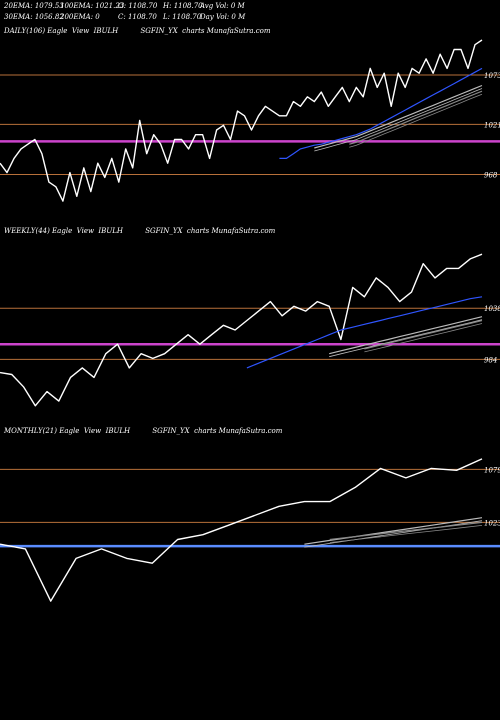 The width and height of the screenshot is (500, 720). What do you see at coordinates (222, 6) in the screenshot?
I see `header-avg-vol: Avg Vol: 0 M` at bounding box center [222, 6].